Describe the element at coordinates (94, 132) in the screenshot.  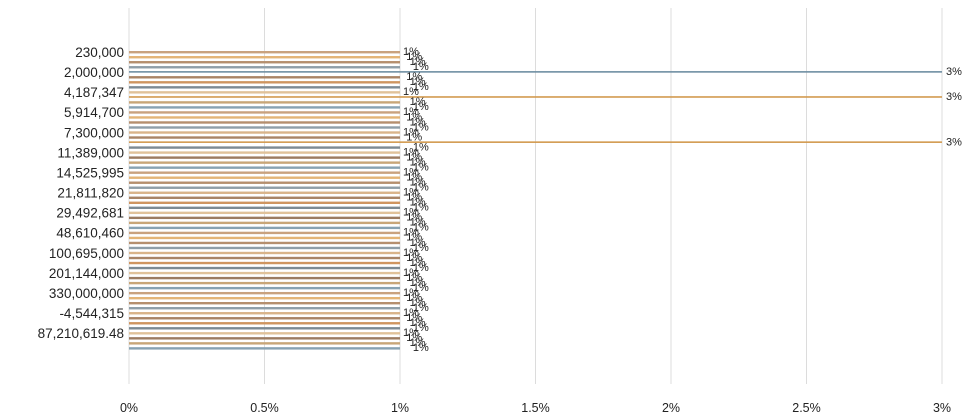
I see `y-tick-label: 7,300,000` at that location.